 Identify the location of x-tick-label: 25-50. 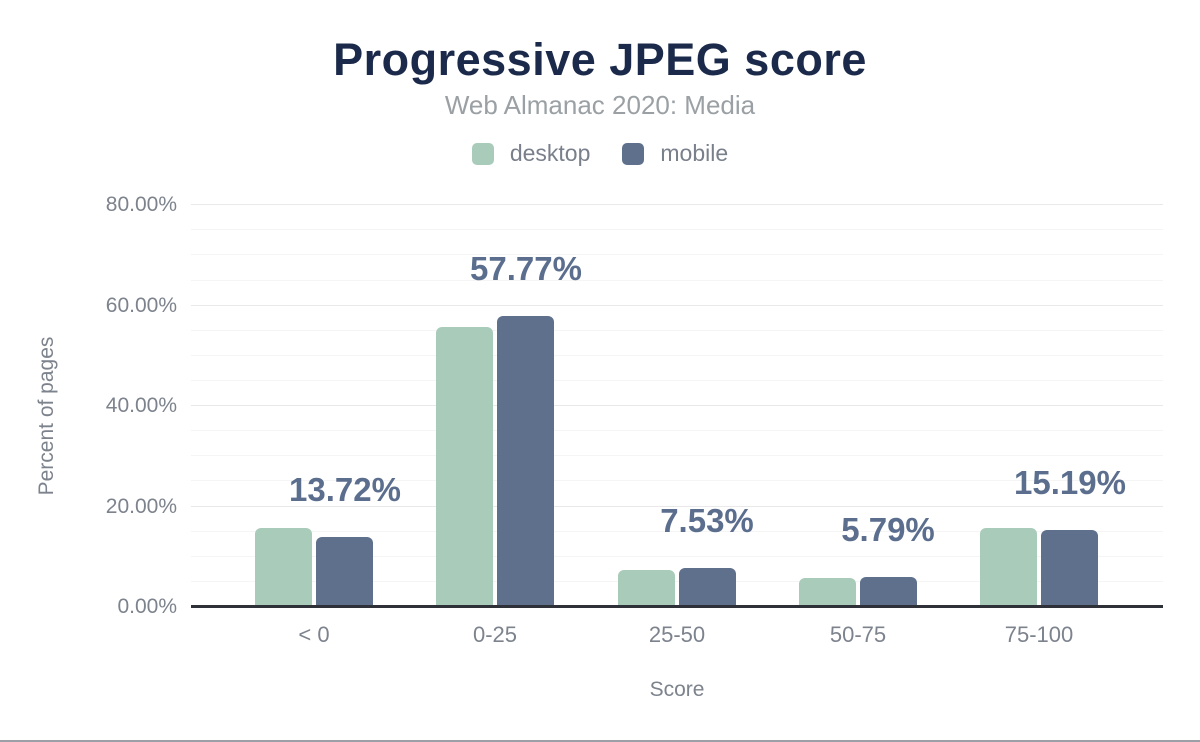
(677, 634).